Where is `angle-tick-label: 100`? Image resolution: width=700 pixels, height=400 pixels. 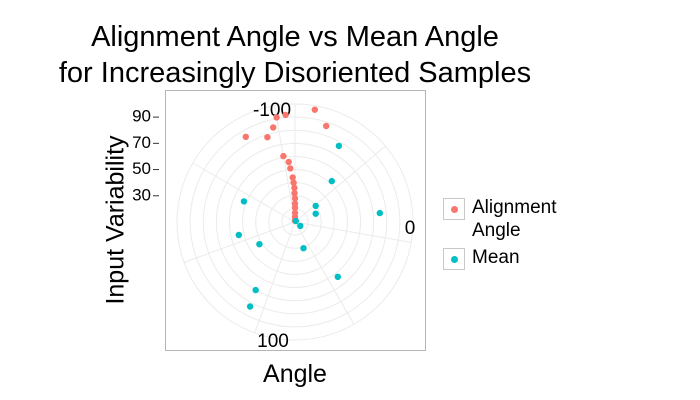 angle-tick-label: 100 is located at coordinates (273, 341).